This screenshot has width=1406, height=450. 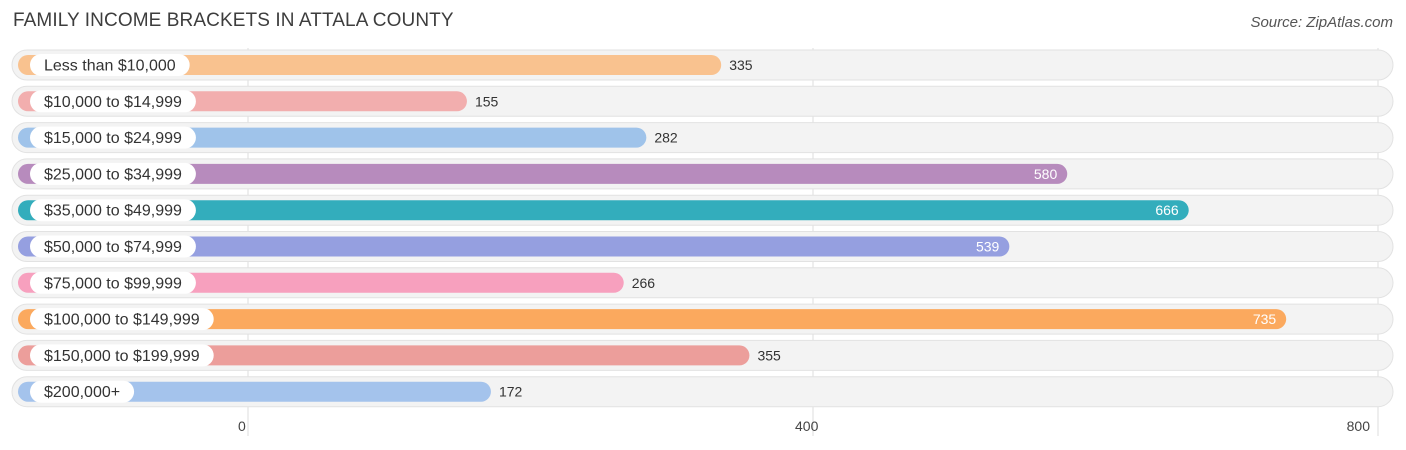 I want to click on category-label: $100,000 to $149,999, so click(x=122, y=320).